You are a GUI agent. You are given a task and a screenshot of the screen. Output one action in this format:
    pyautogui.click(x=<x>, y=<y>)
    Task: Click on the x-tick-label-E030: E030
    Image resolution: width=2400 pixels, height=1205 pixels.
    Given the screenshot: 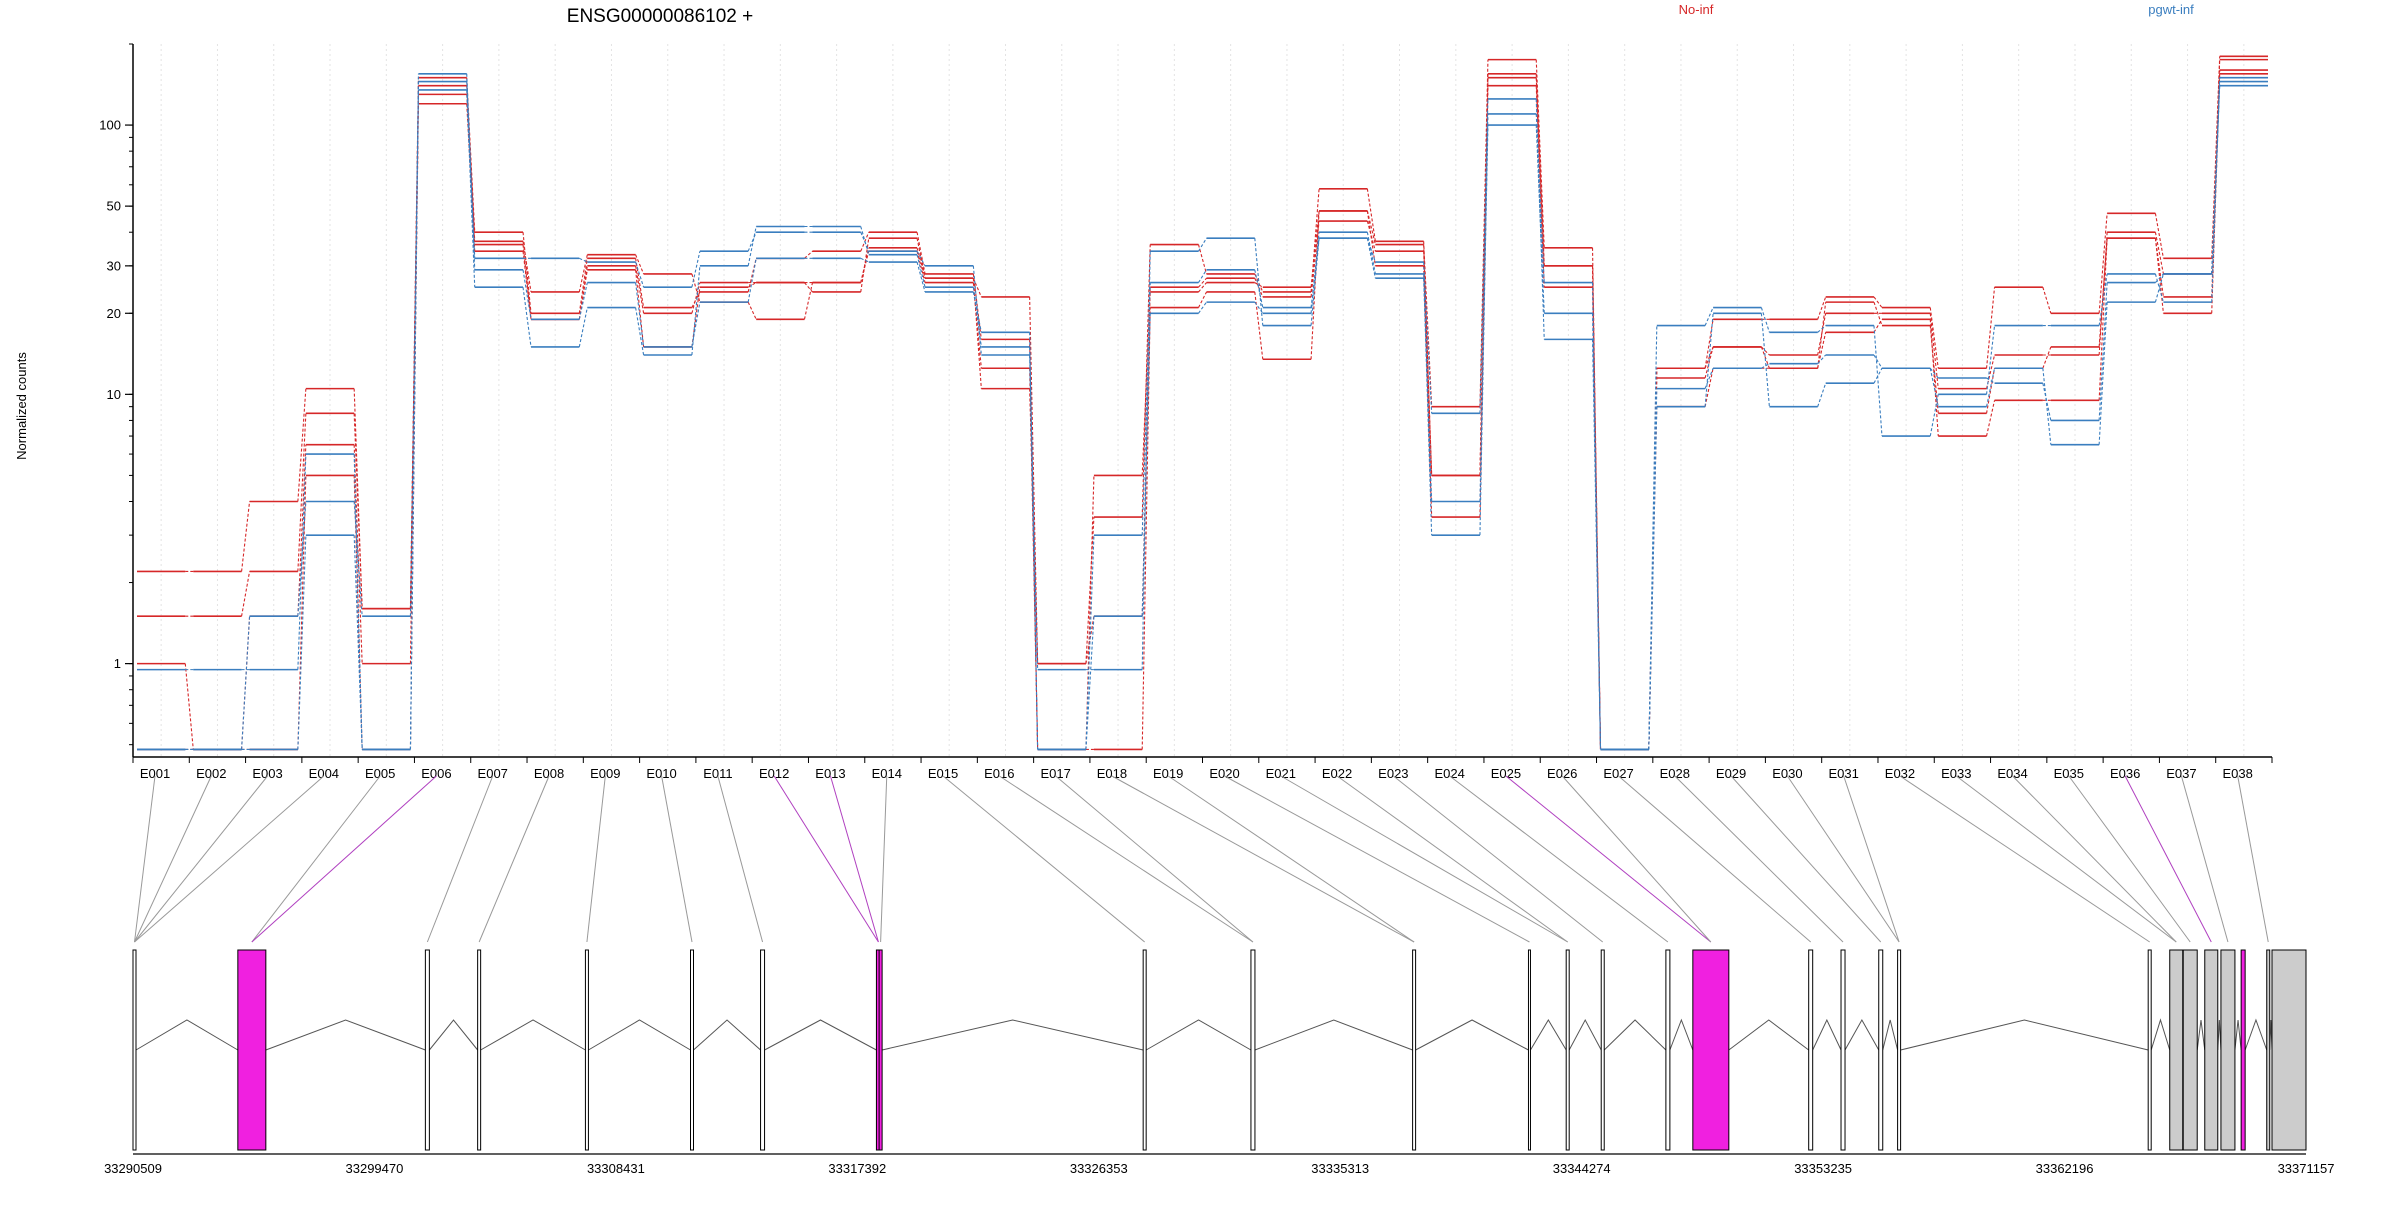 What is the action you would take?
    pyautogui.click(x=1787, y=773)
    